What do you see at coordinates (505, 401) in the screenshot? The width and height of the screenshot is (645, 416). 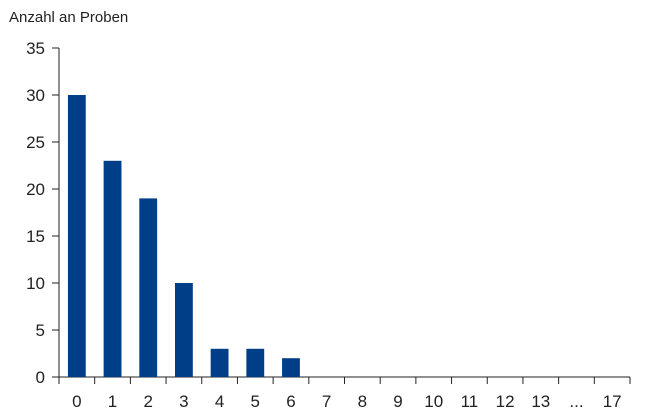 I see `x-tick-label: 12` at bounding box center [505, 401].